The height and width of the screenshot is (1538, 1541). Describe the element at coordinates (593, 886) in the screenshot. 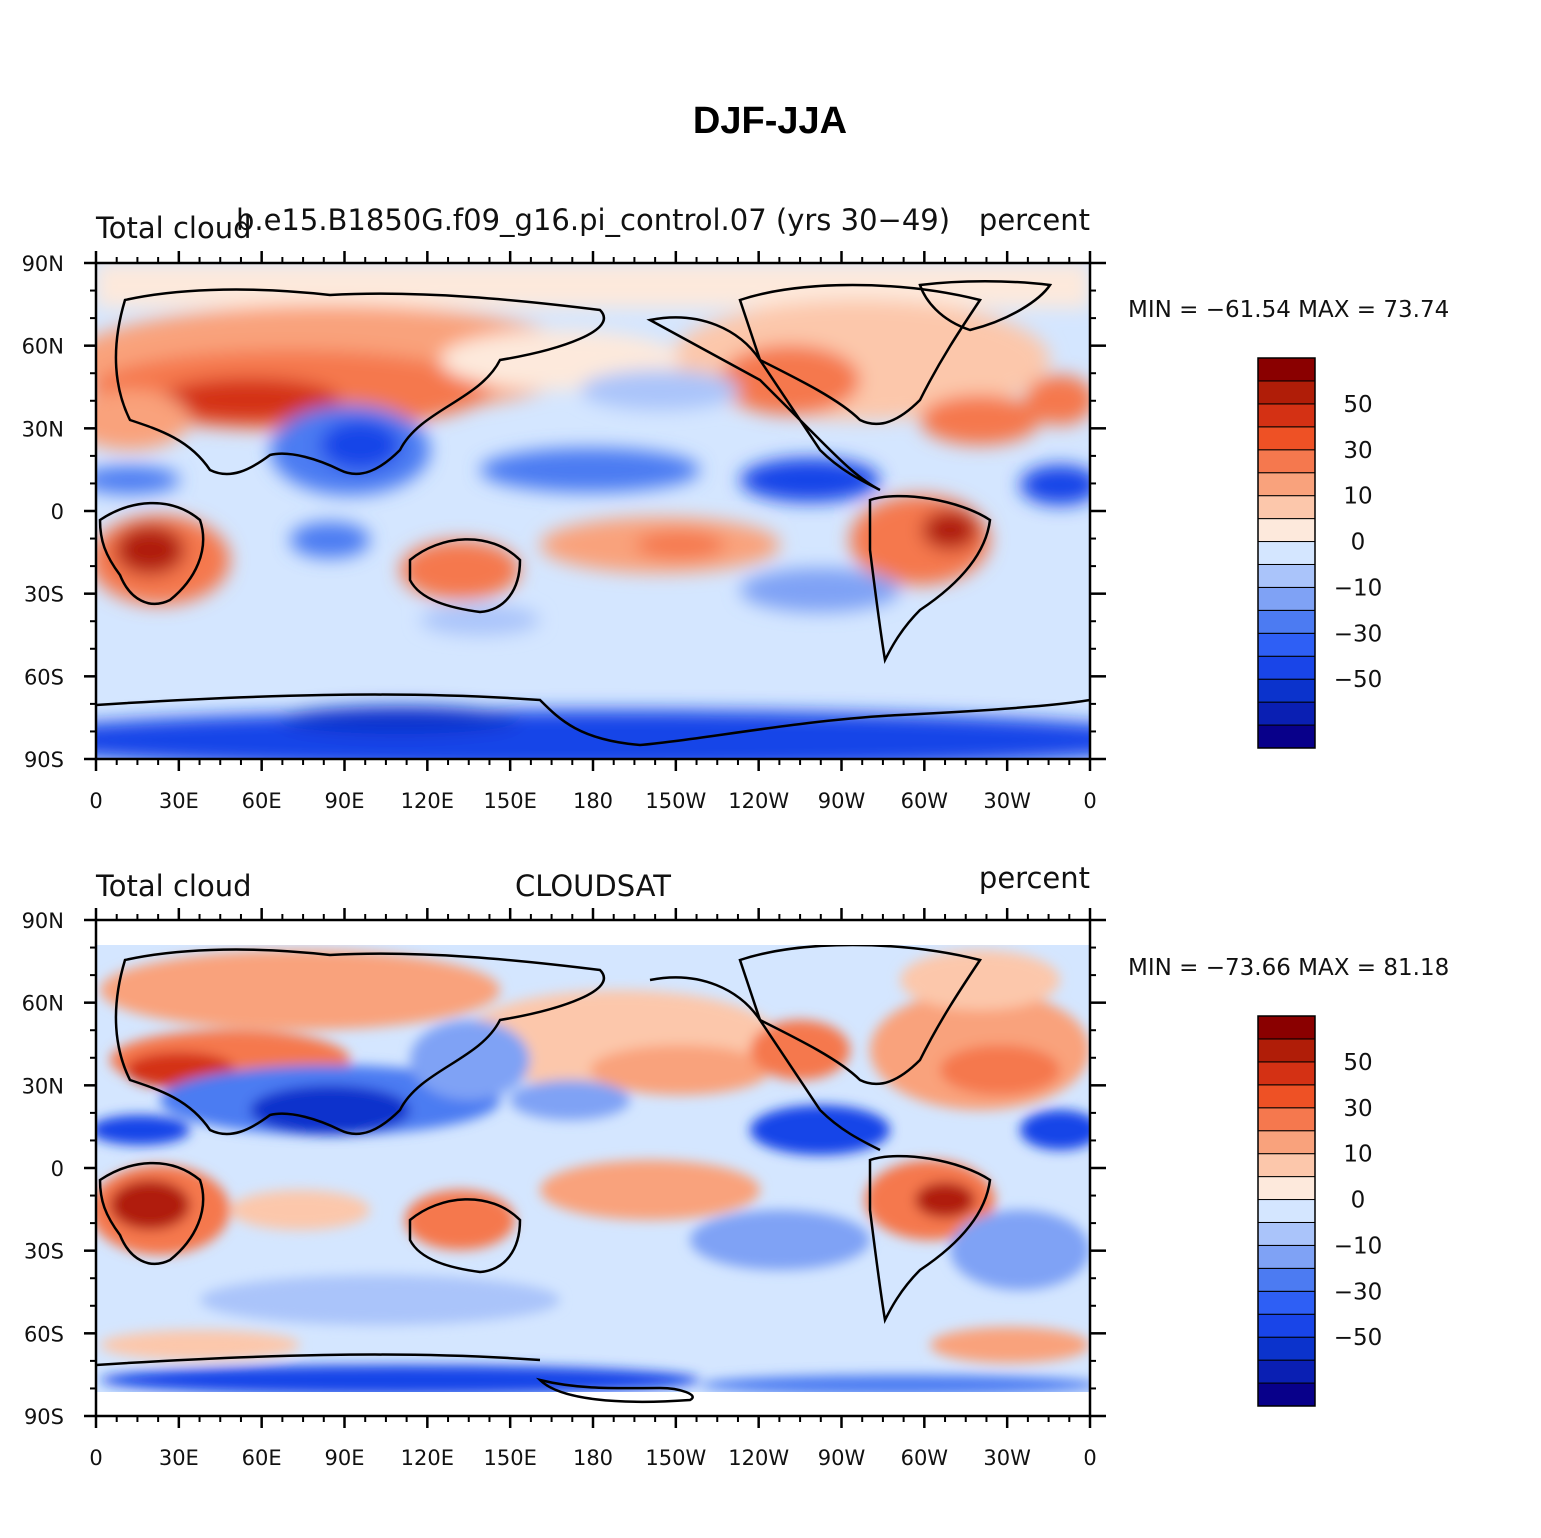

I see `panel-center-label: CLOUDSAT` at that location.